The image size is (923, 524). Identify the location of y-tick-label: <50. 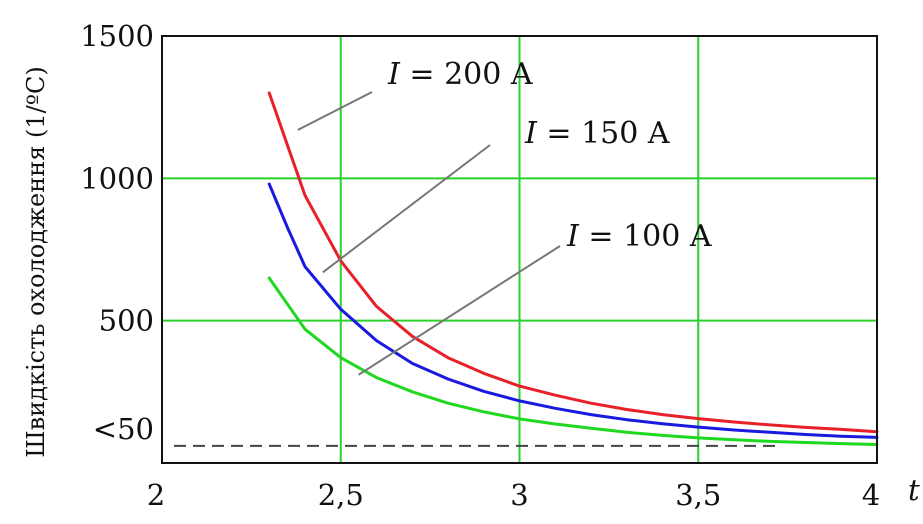
(123, 429).